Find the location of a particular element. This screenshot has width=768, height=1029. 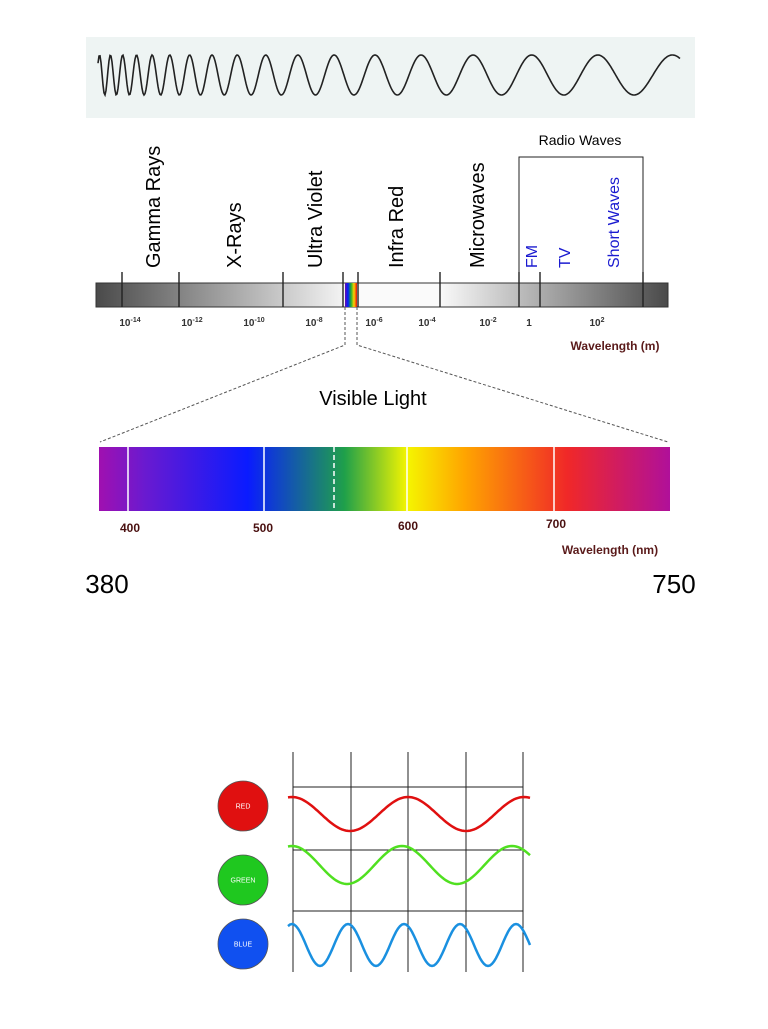

visible-bar is located at coordinates (384, 479).